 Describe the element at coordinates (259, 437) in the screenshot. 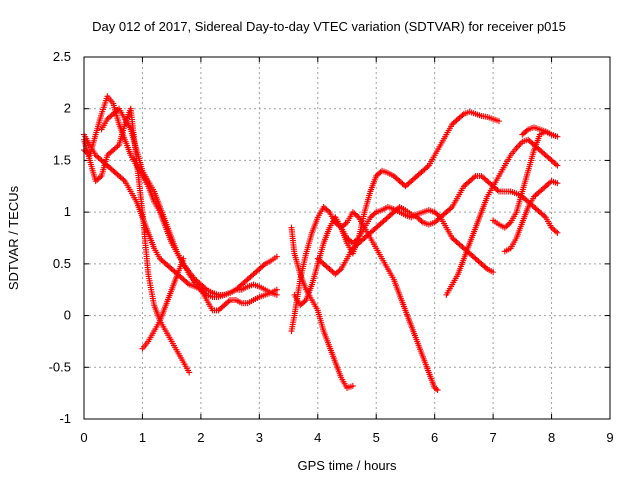

I see `x-tick-label: 3` at that location.